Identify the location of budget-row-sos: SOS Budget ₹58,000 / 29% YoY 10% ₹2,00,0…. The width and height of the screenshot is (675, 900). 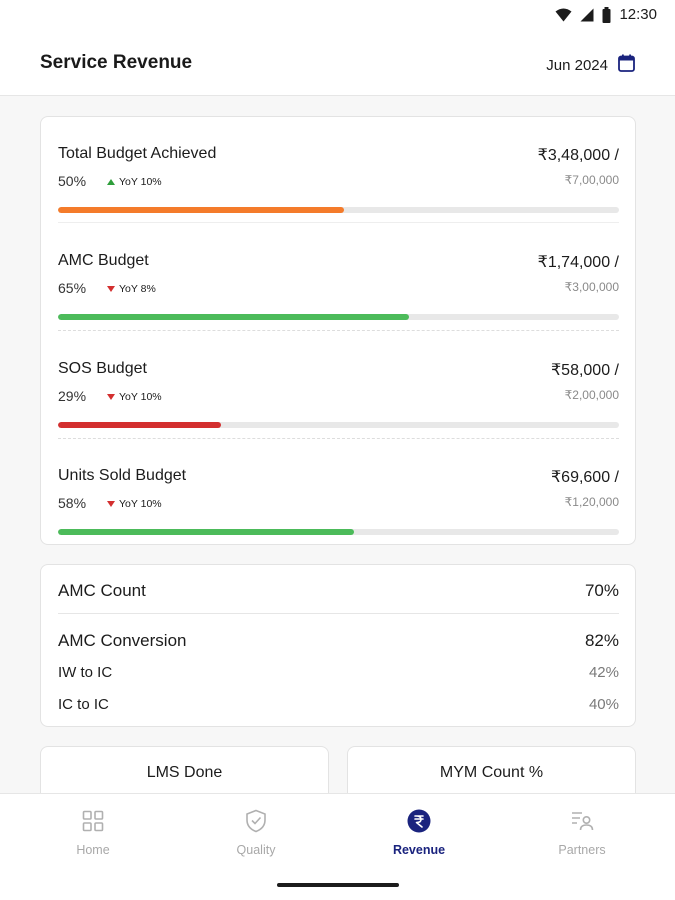
(338, 391).